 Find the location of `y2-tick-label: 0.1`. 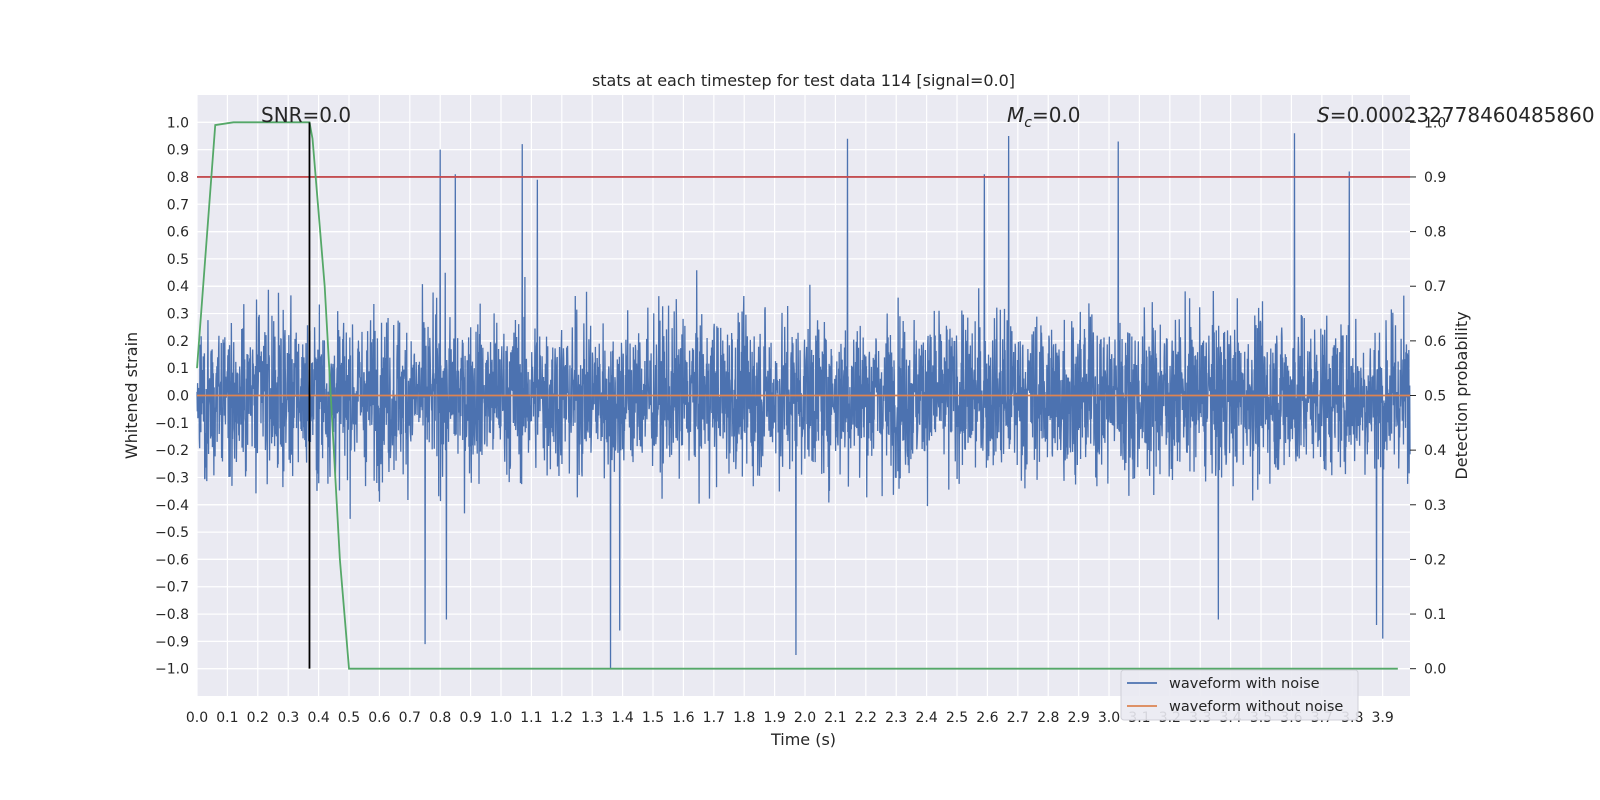

y2-tick-label: 0.1 is located at coordinates (1435, 615).